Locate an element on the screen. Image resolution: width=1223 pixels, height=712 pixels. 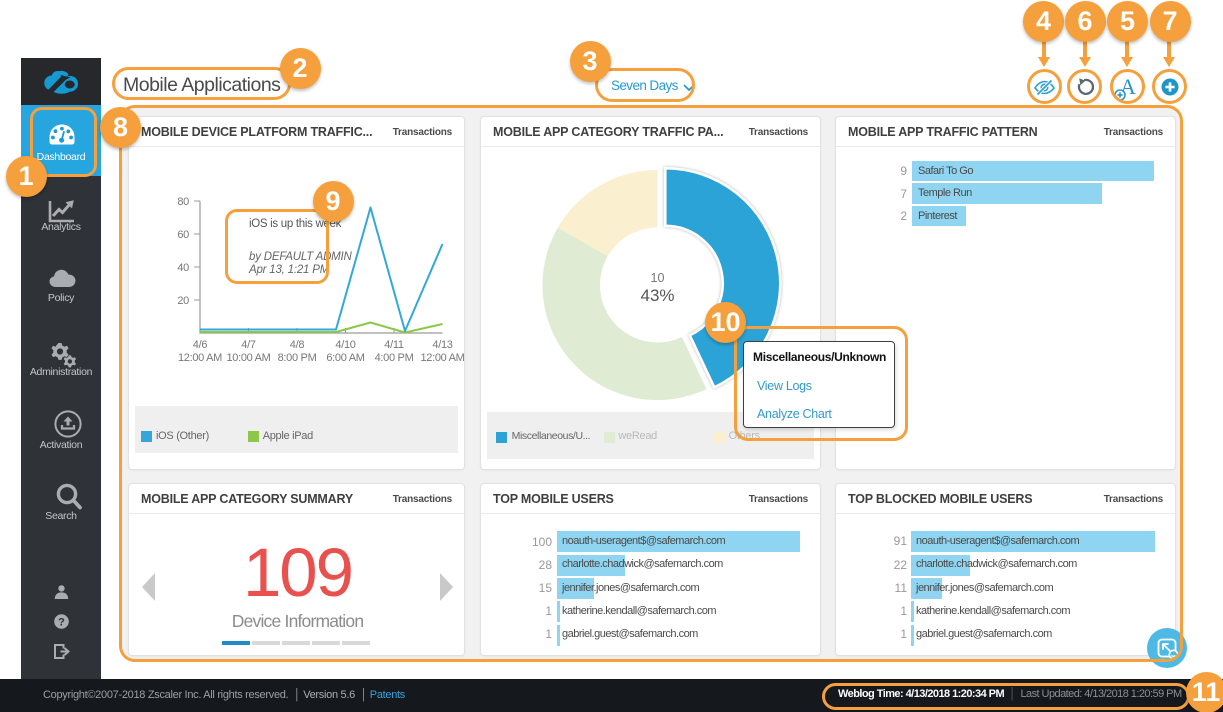
svg-text: 10:00 AM is located at coordinates (248, 358).